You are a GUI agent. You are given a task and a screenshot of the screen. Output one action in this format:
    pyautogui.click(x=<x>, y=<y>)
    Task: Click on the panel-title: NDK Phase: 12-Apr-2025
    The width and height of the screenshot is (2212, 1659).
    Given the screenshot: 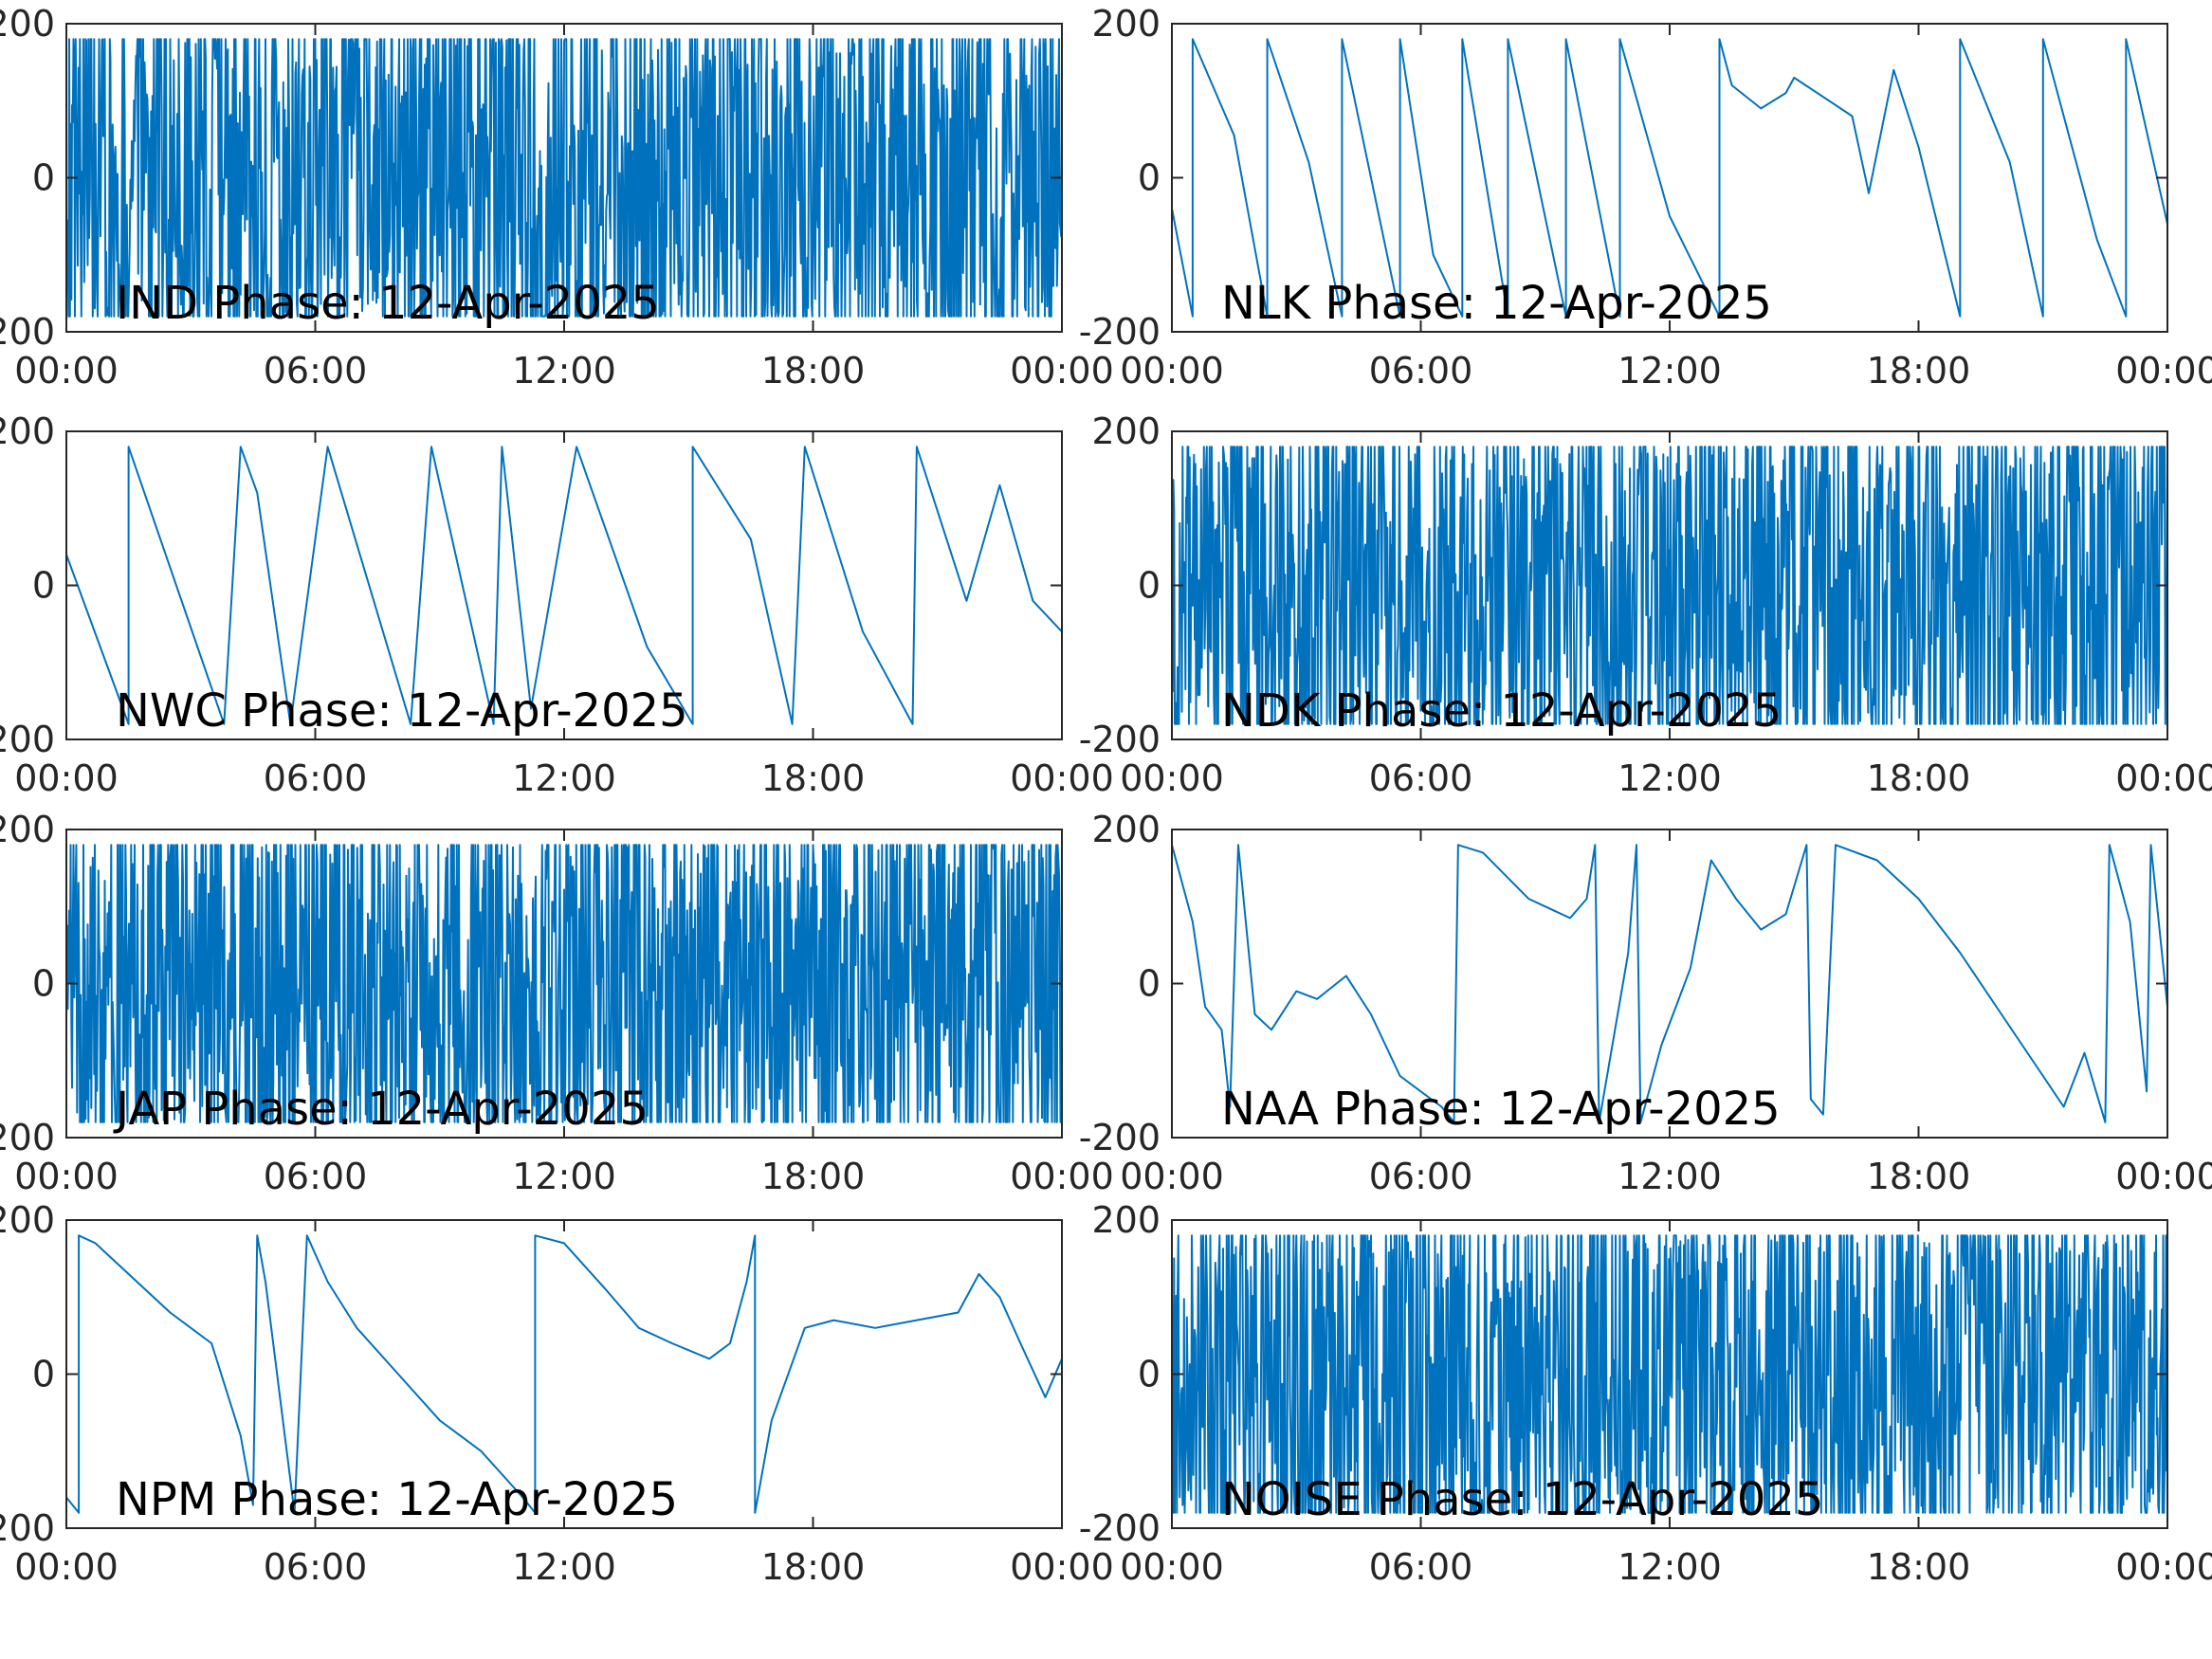 What is the action you would take?
    pyautogui.click(x=1501, y=711)
    